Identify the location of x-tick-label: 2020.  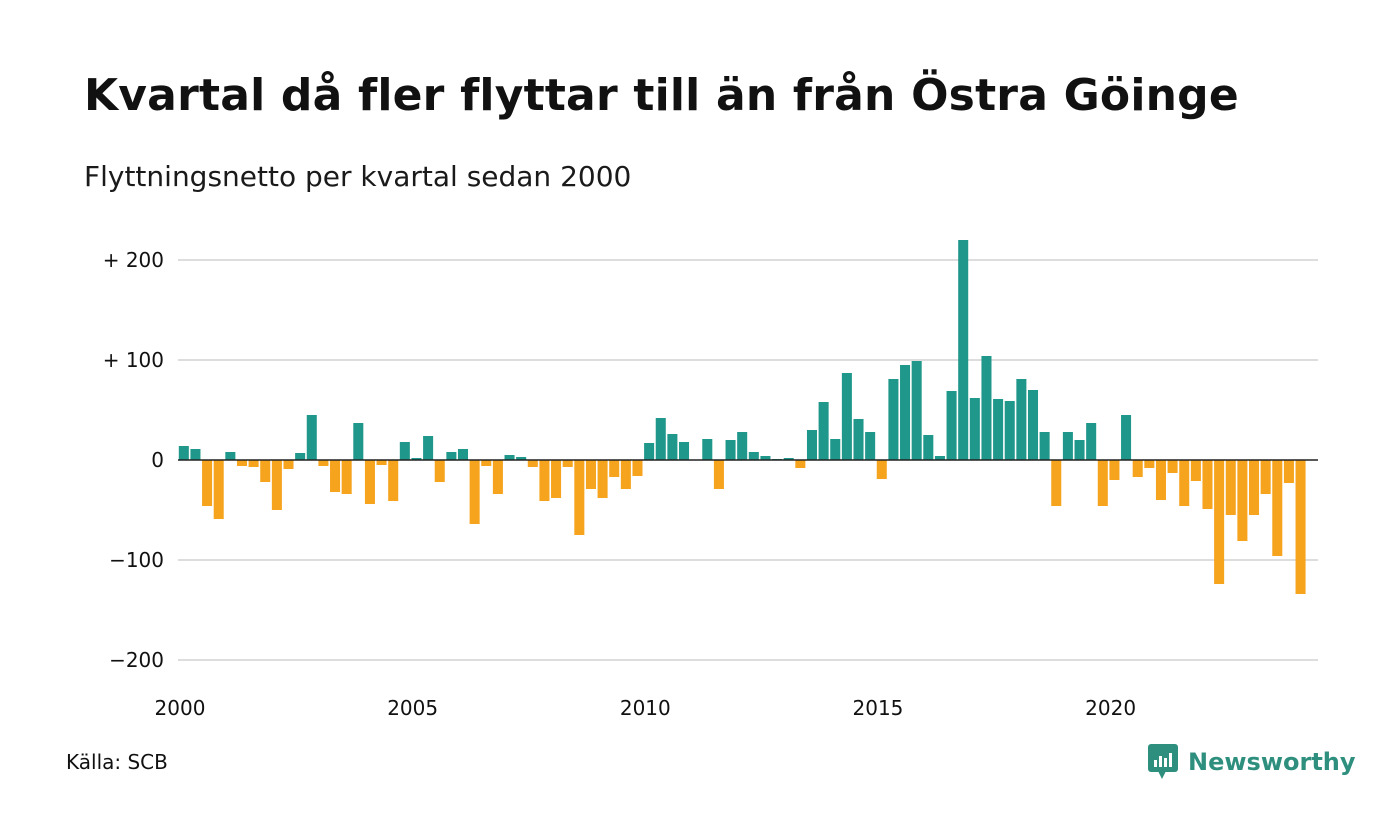
(1110, 708).